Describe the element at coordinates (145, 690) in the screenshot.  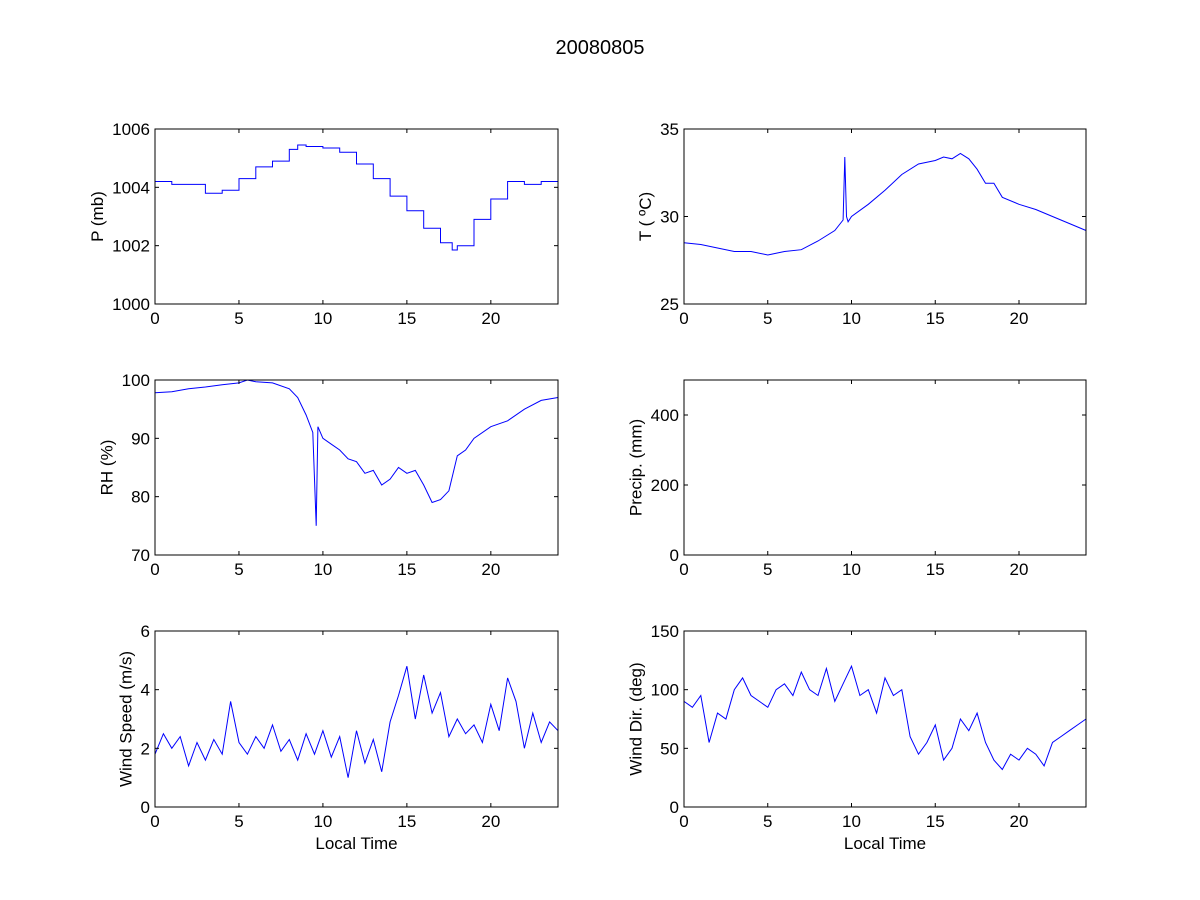
I see `y-tick-label: 4` at that location.